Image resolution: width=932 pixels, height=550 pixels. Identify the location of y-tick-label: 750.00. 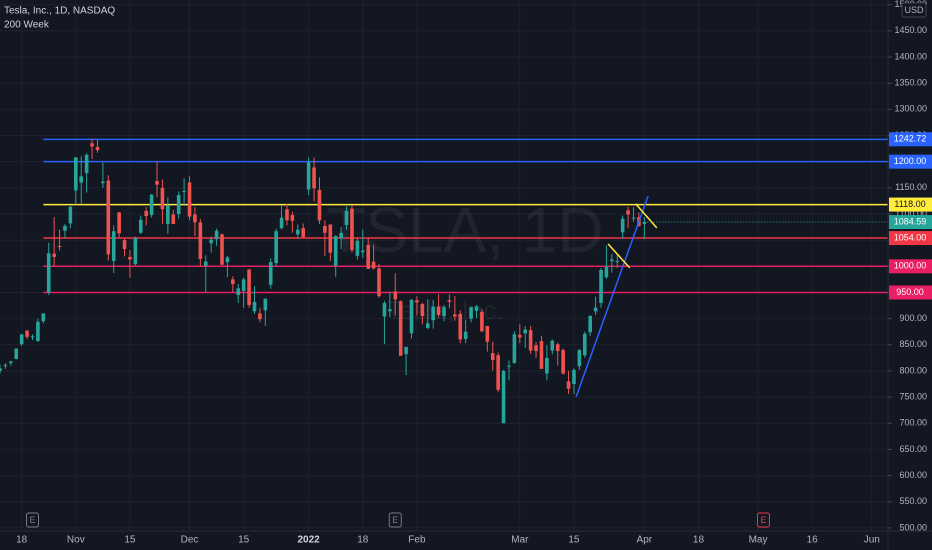
(913, 396).